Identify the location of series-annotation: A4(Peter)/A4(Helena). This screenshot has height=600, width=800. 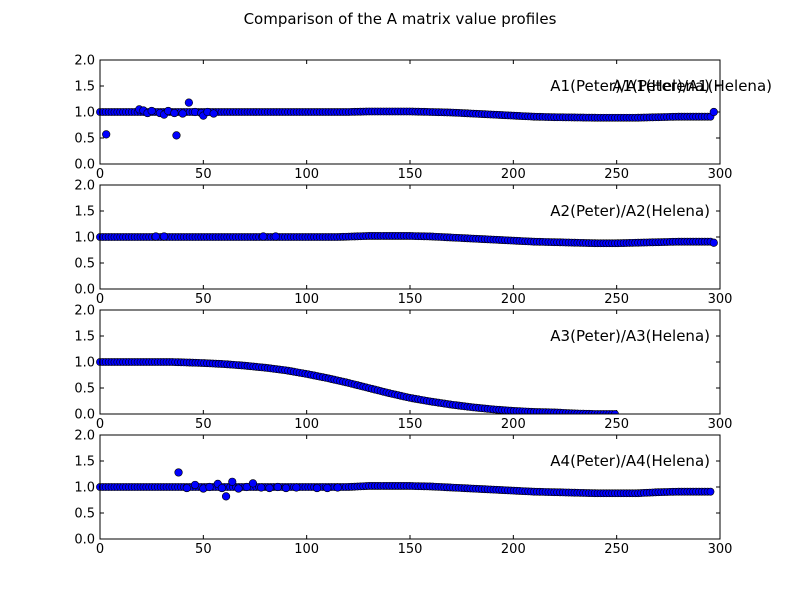
(630, 461).